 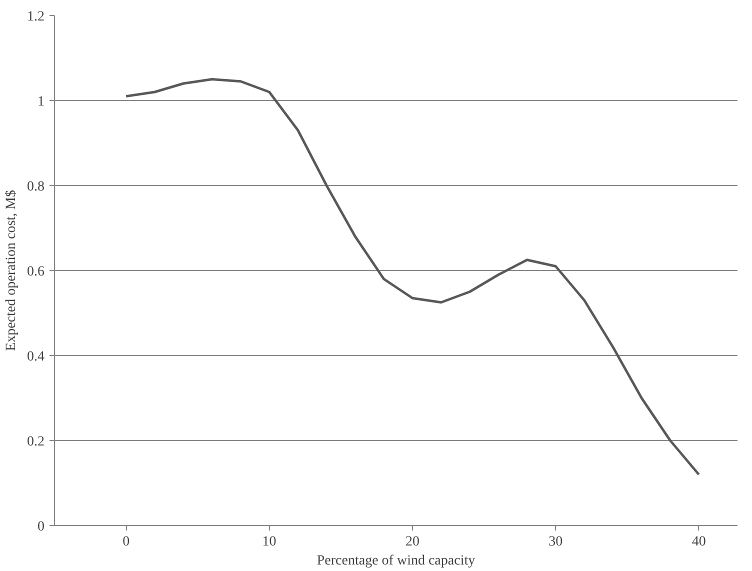 What do you see at coordinates (269, 542) in the screenshot?
I see `x-tick-label: 10` at bounding box center [269, 542].